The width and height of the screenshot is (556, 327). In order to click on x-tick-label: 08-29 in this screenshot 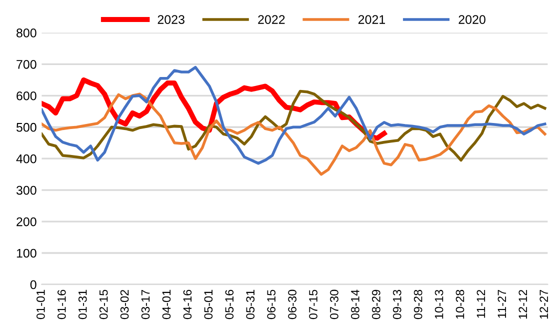, I will do `click(376, 305)`.